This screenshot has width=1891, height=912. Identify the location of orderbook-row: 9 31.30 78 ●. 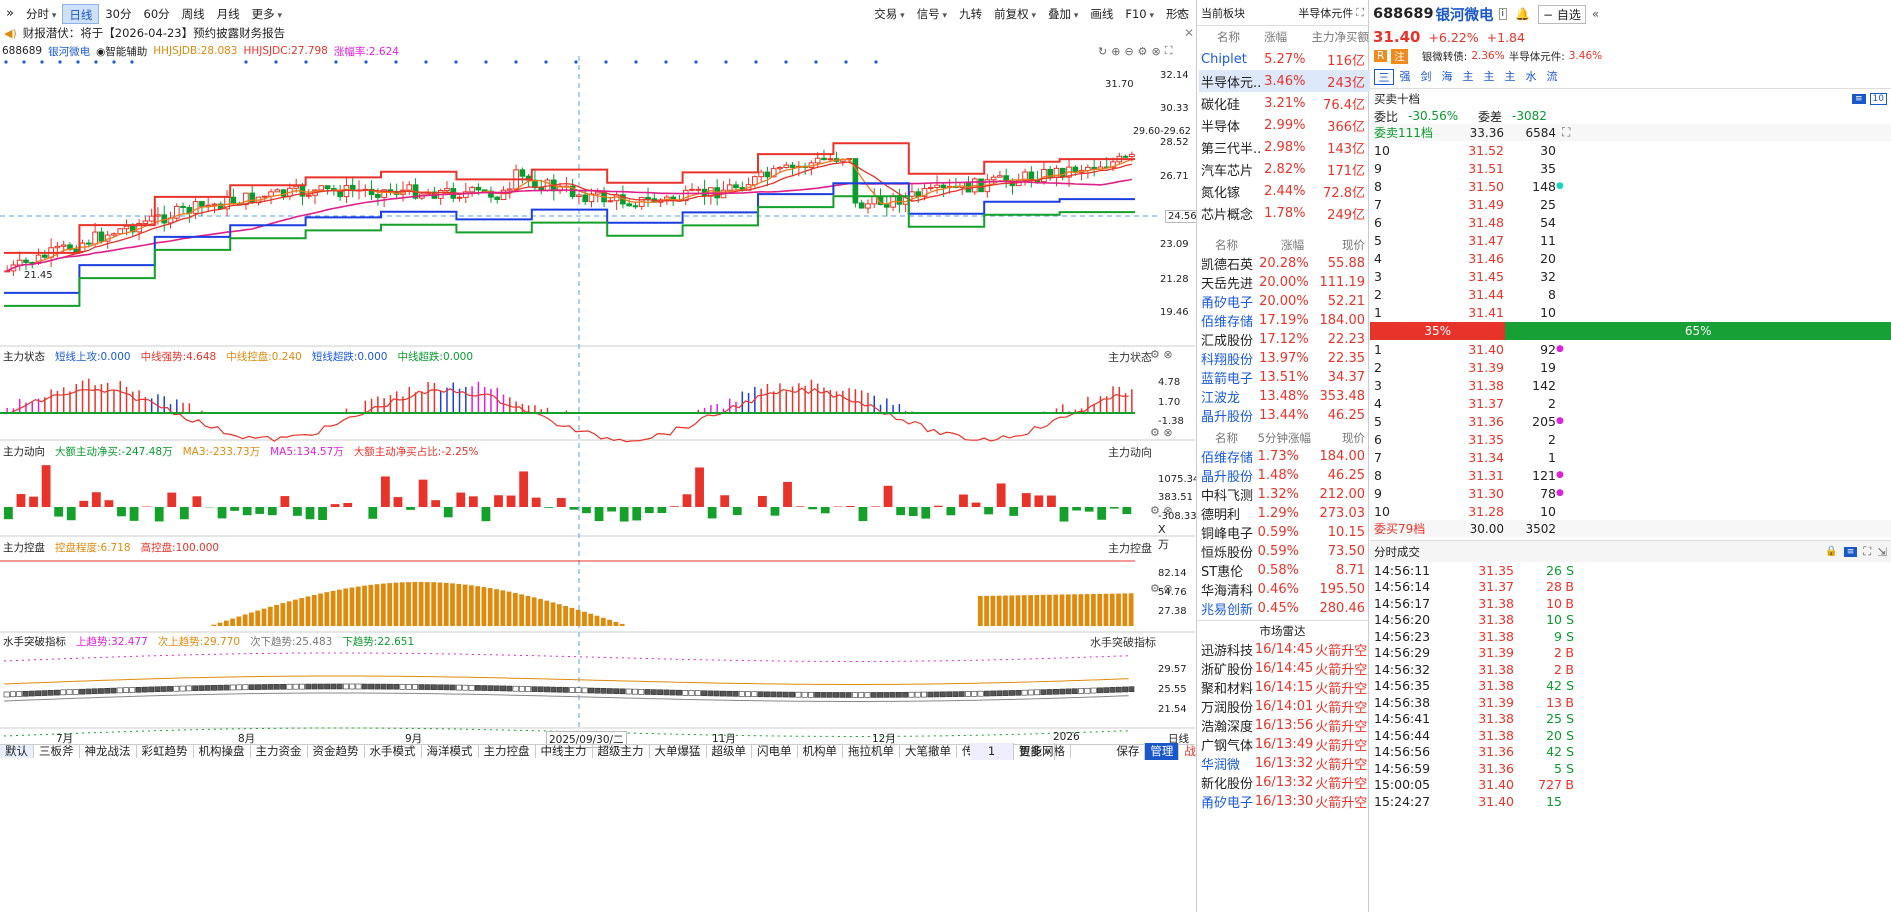
(1630, 493).